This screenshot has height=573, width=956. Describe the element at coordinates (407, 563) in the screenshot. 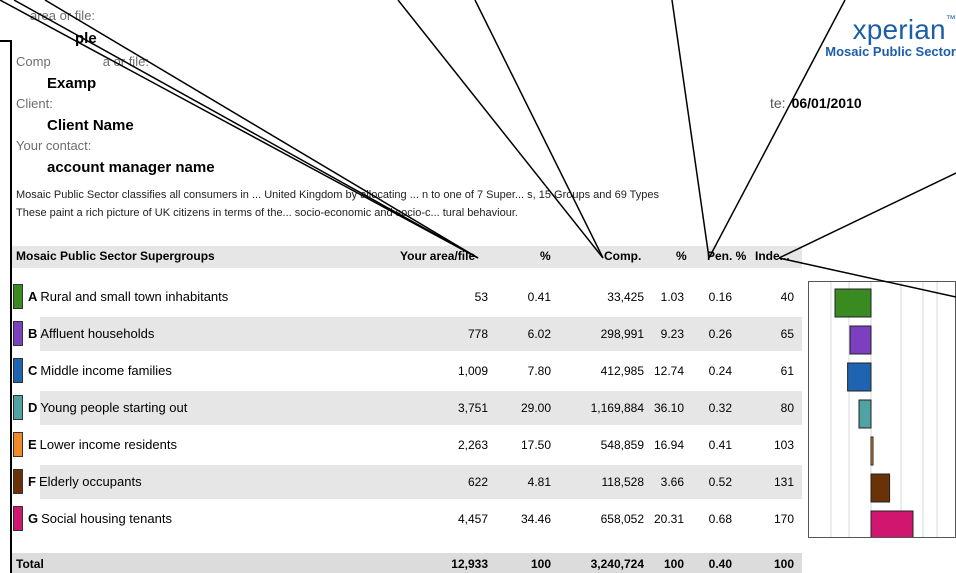

I see `total-row` at that location.